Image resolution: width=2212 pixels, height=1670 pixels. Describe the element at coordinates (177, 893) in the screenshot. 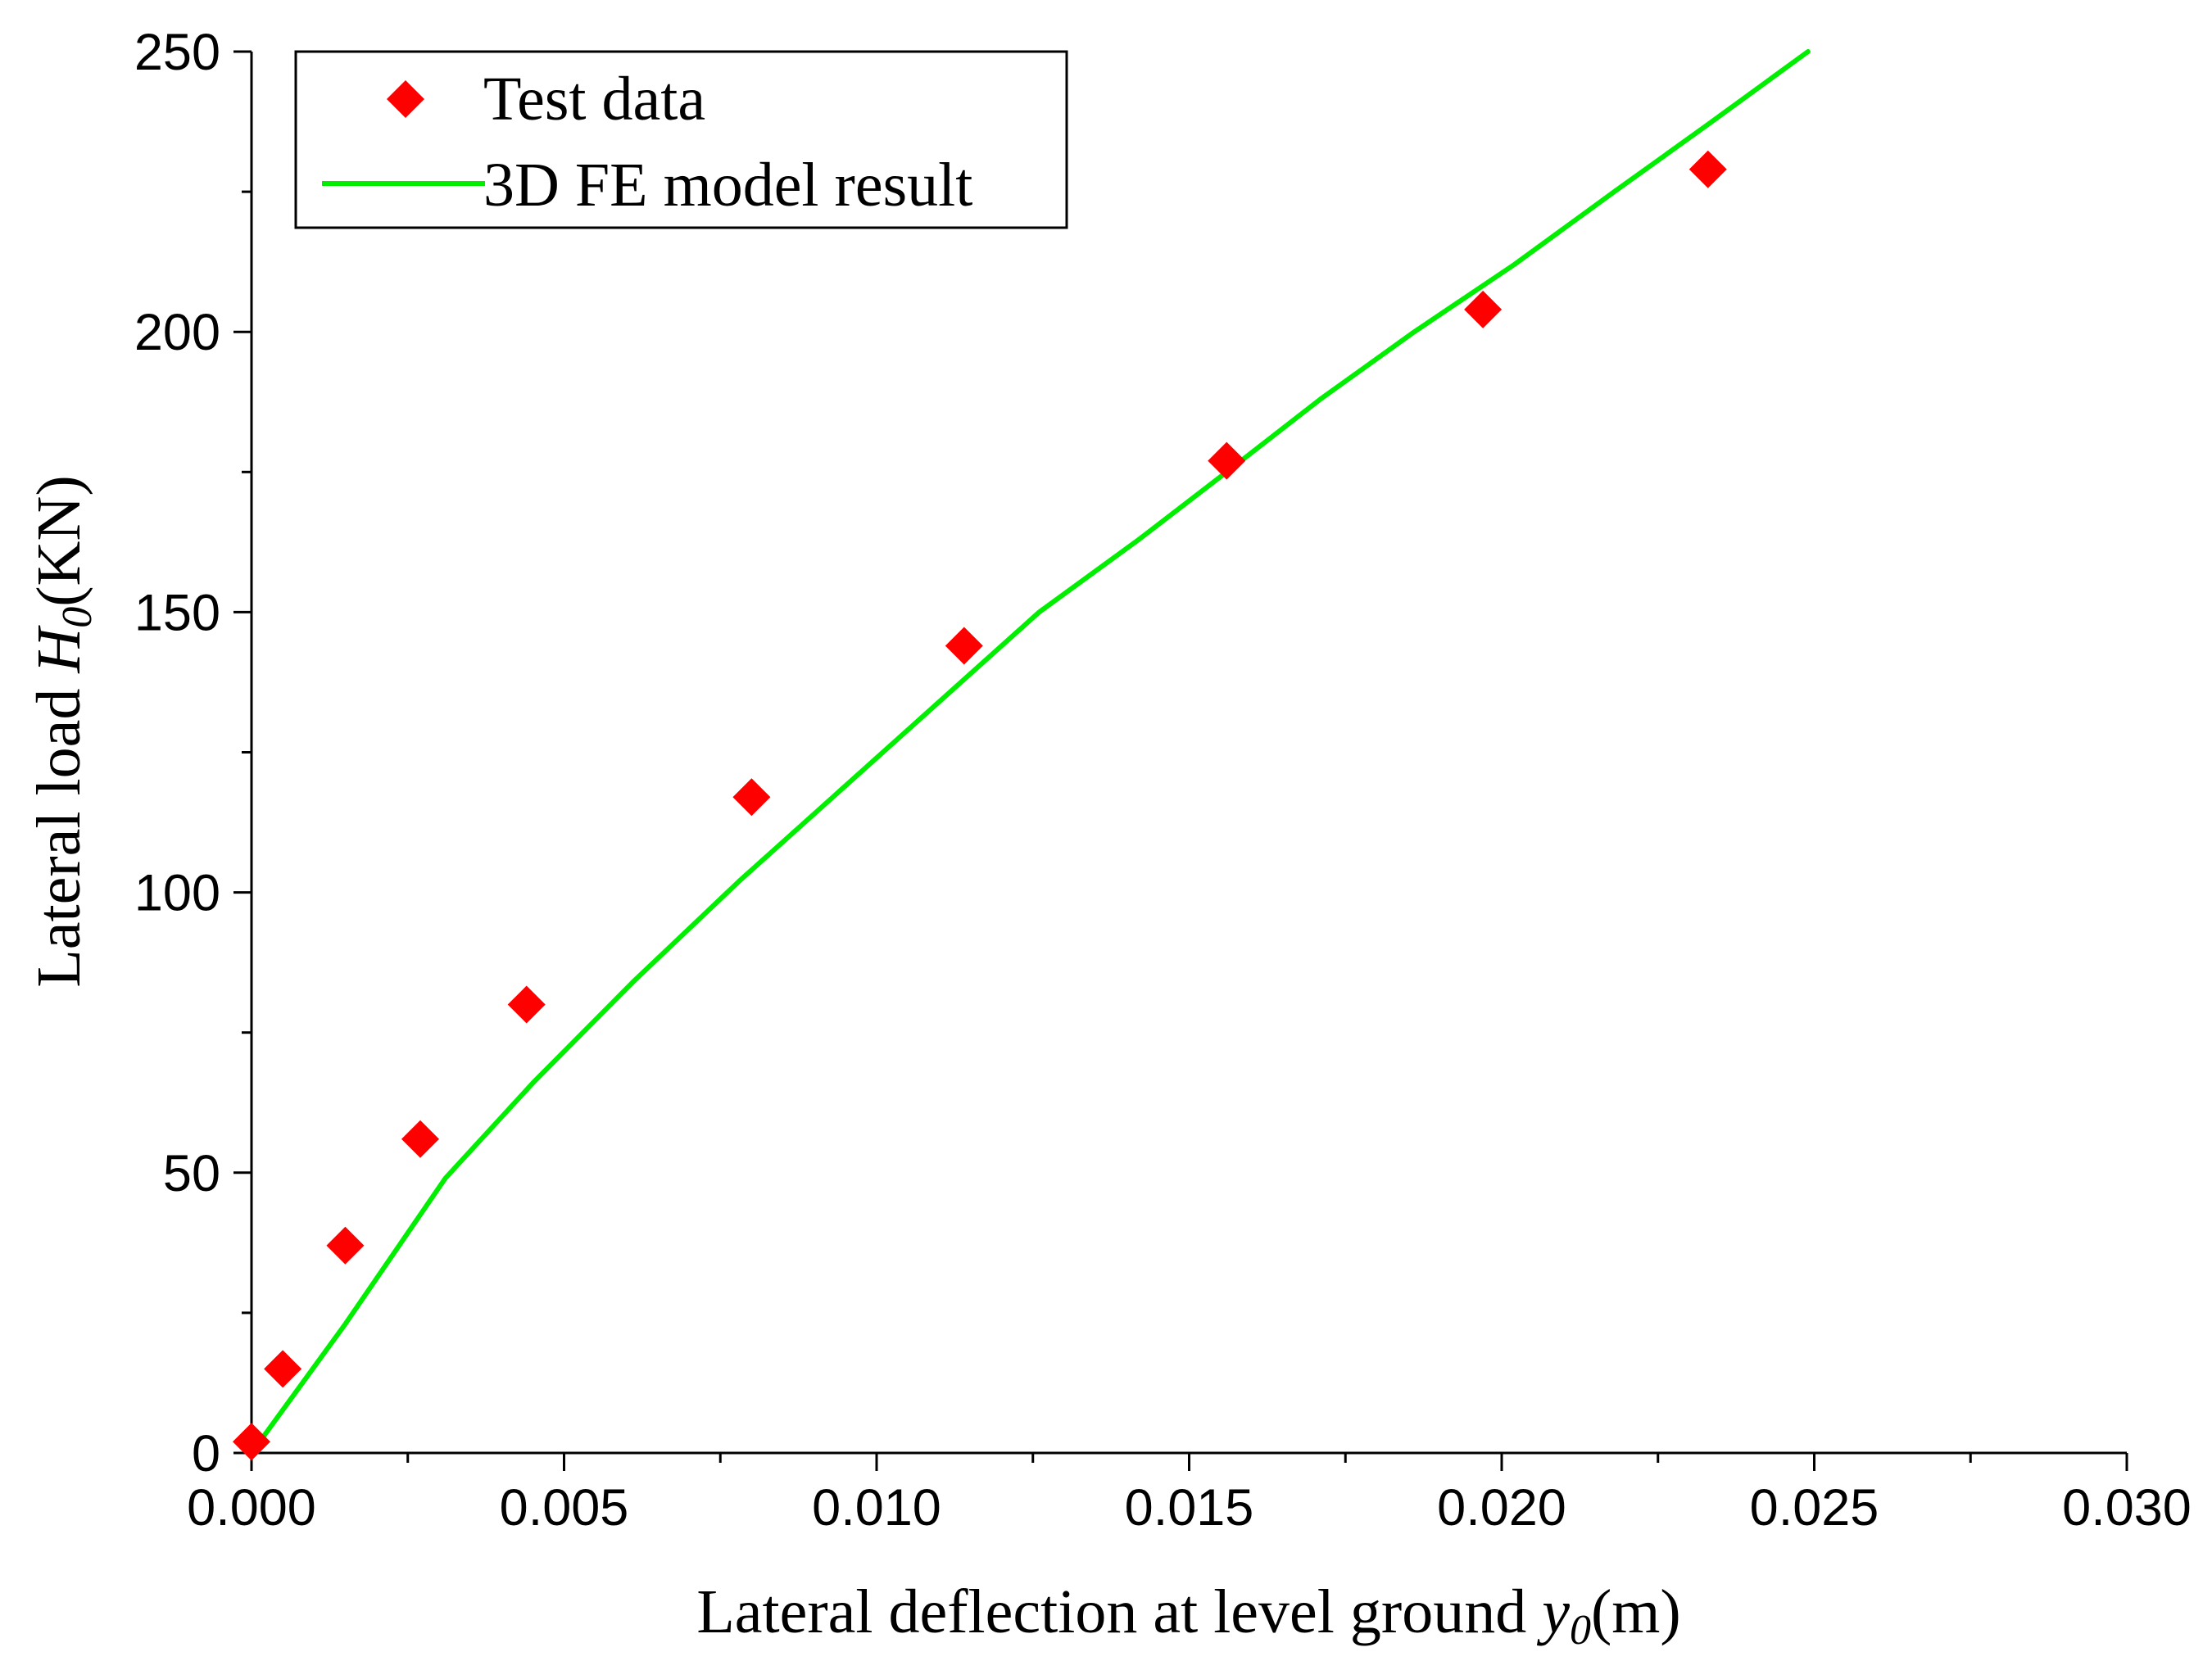

I see `y-tick-label: 100` at that location.